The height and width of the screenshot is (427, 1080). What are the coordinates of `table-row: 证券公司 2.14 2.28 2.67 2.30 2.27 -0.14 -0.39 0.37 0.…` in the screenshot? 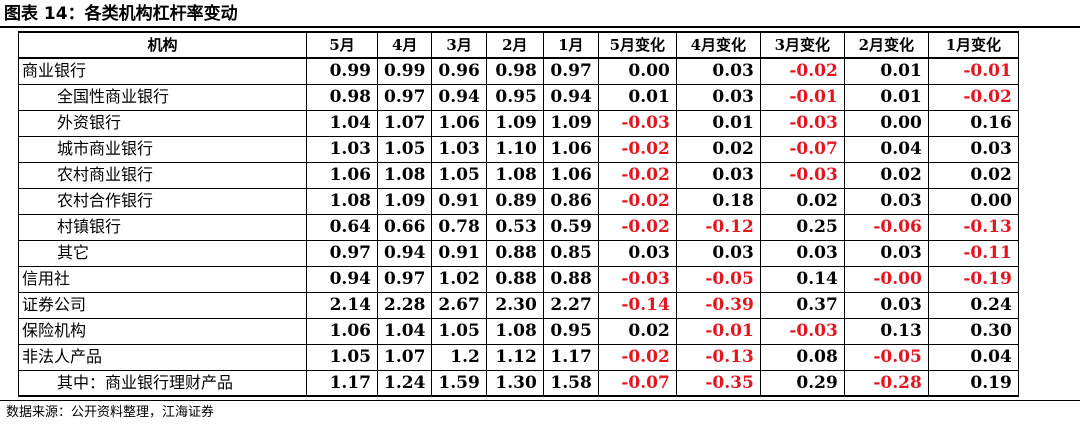 It's located at (518, 305).